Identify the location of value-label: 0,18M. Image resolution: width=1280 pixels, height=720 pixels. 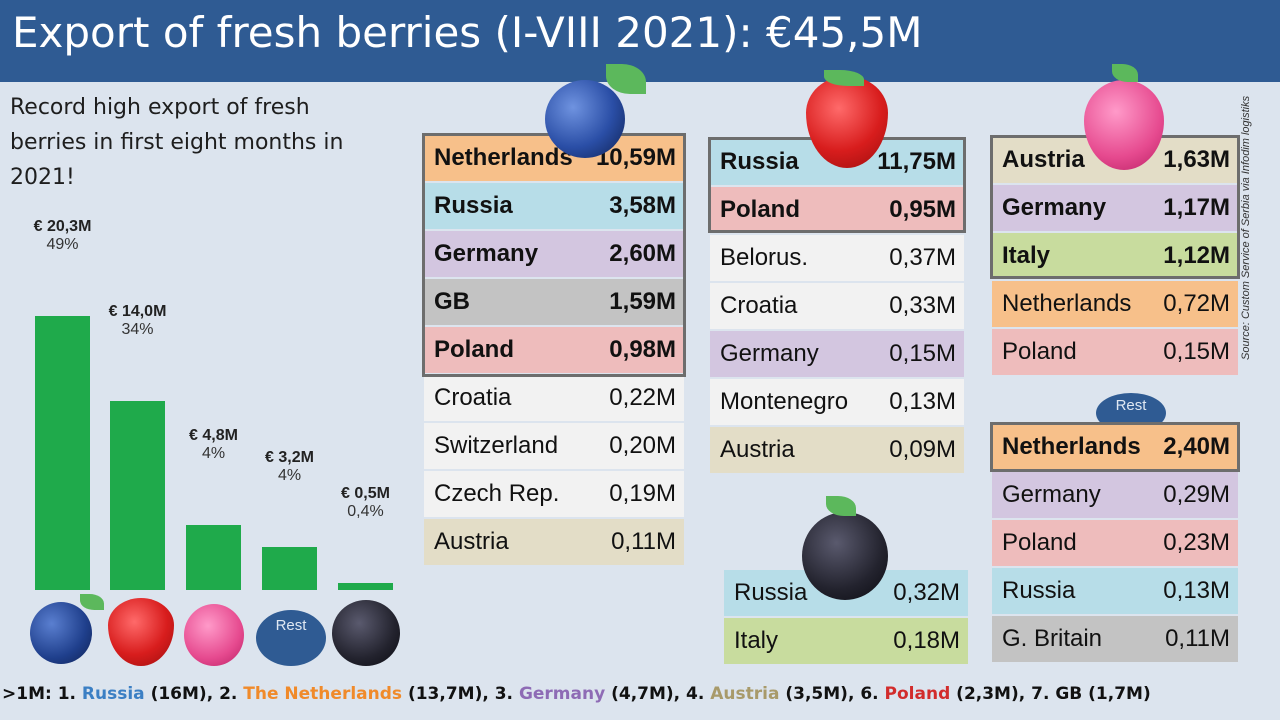
(926, 640).